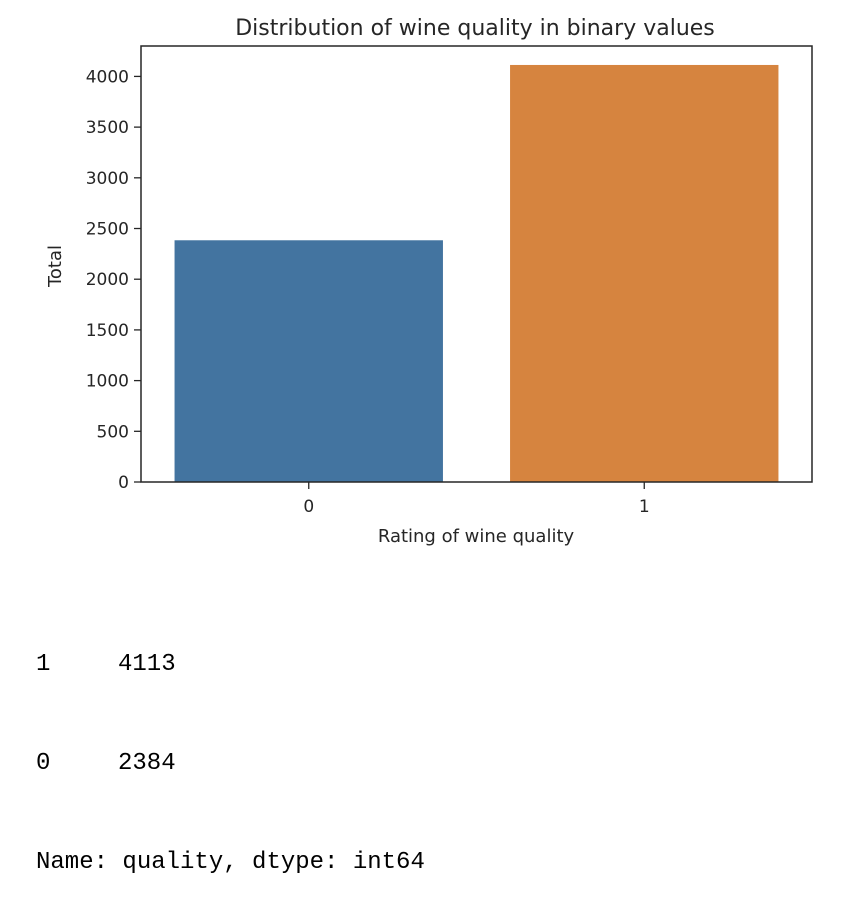 The image size is (848, 912). I want to click on y-tick-label: 2500, so click(107, 230).